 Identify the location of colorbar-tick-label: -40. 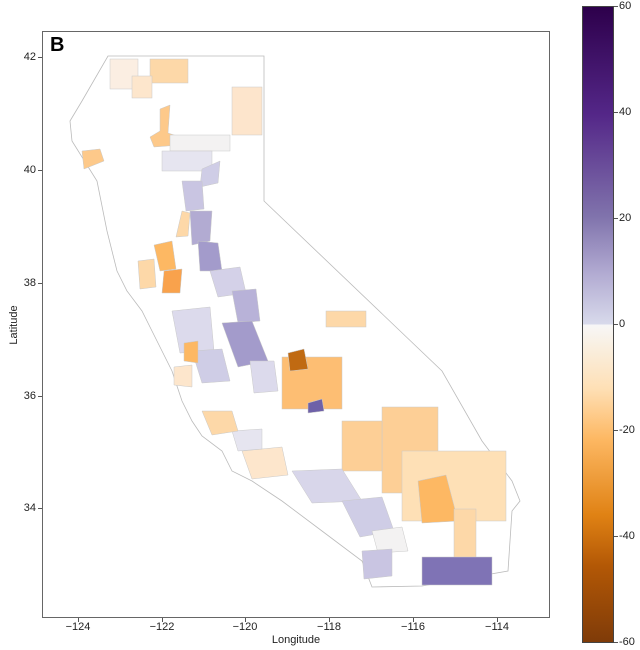
(627, 536).